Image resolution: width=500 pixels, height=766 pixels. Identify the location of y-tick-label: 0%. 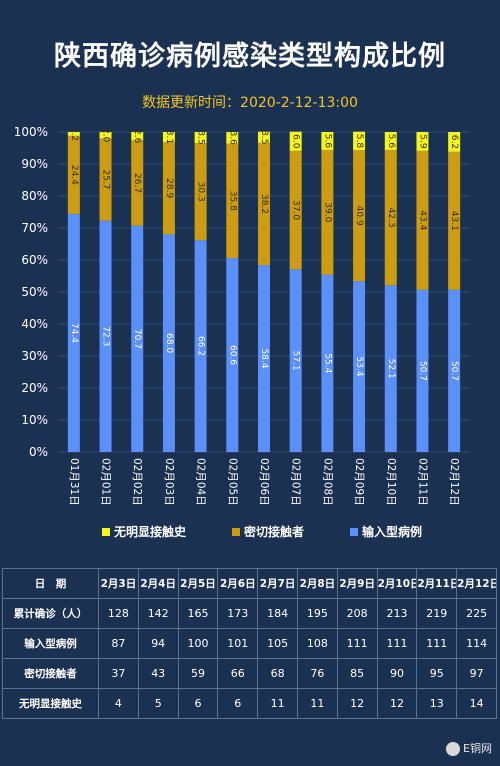
(38, 452).